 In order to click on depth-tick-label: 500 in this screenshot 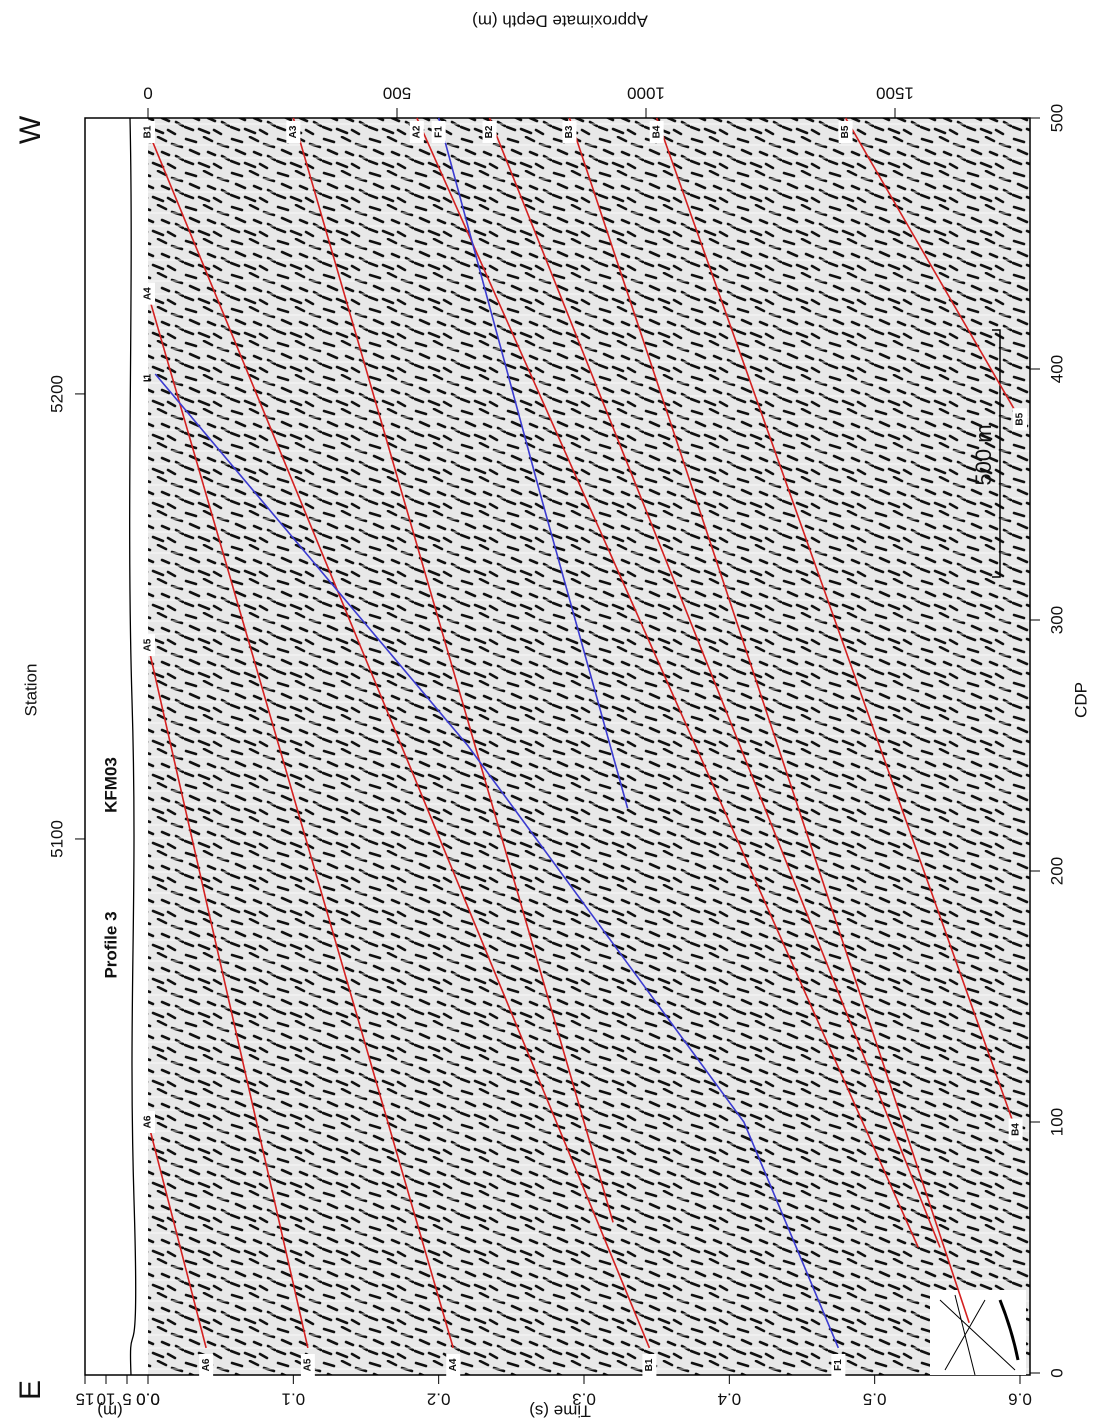, I will do `click(397, 93)`.